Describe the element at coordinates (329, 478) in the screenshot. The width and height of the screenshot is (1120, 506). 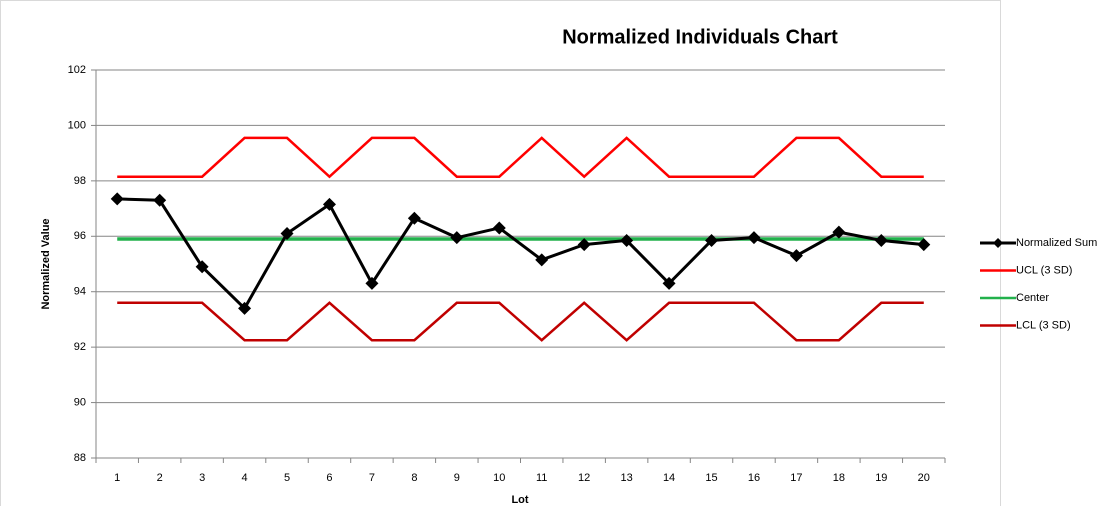
I see `x-tick-label: 6` at that location.